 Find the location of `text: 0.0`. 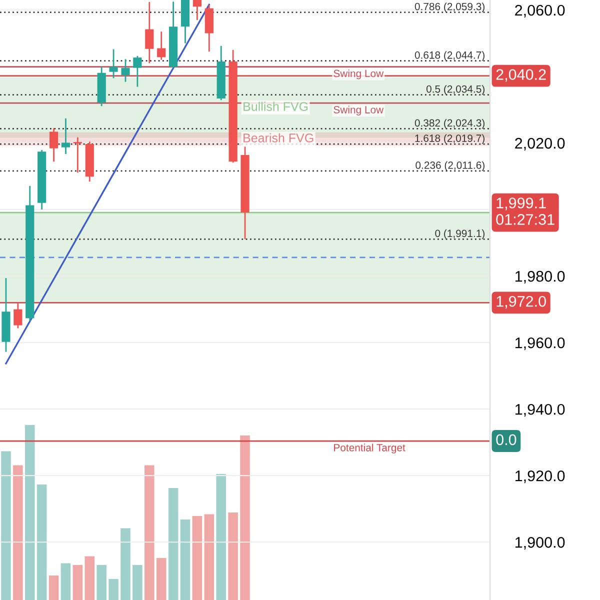

text: 0.0 is located at coordinates (506, 440).